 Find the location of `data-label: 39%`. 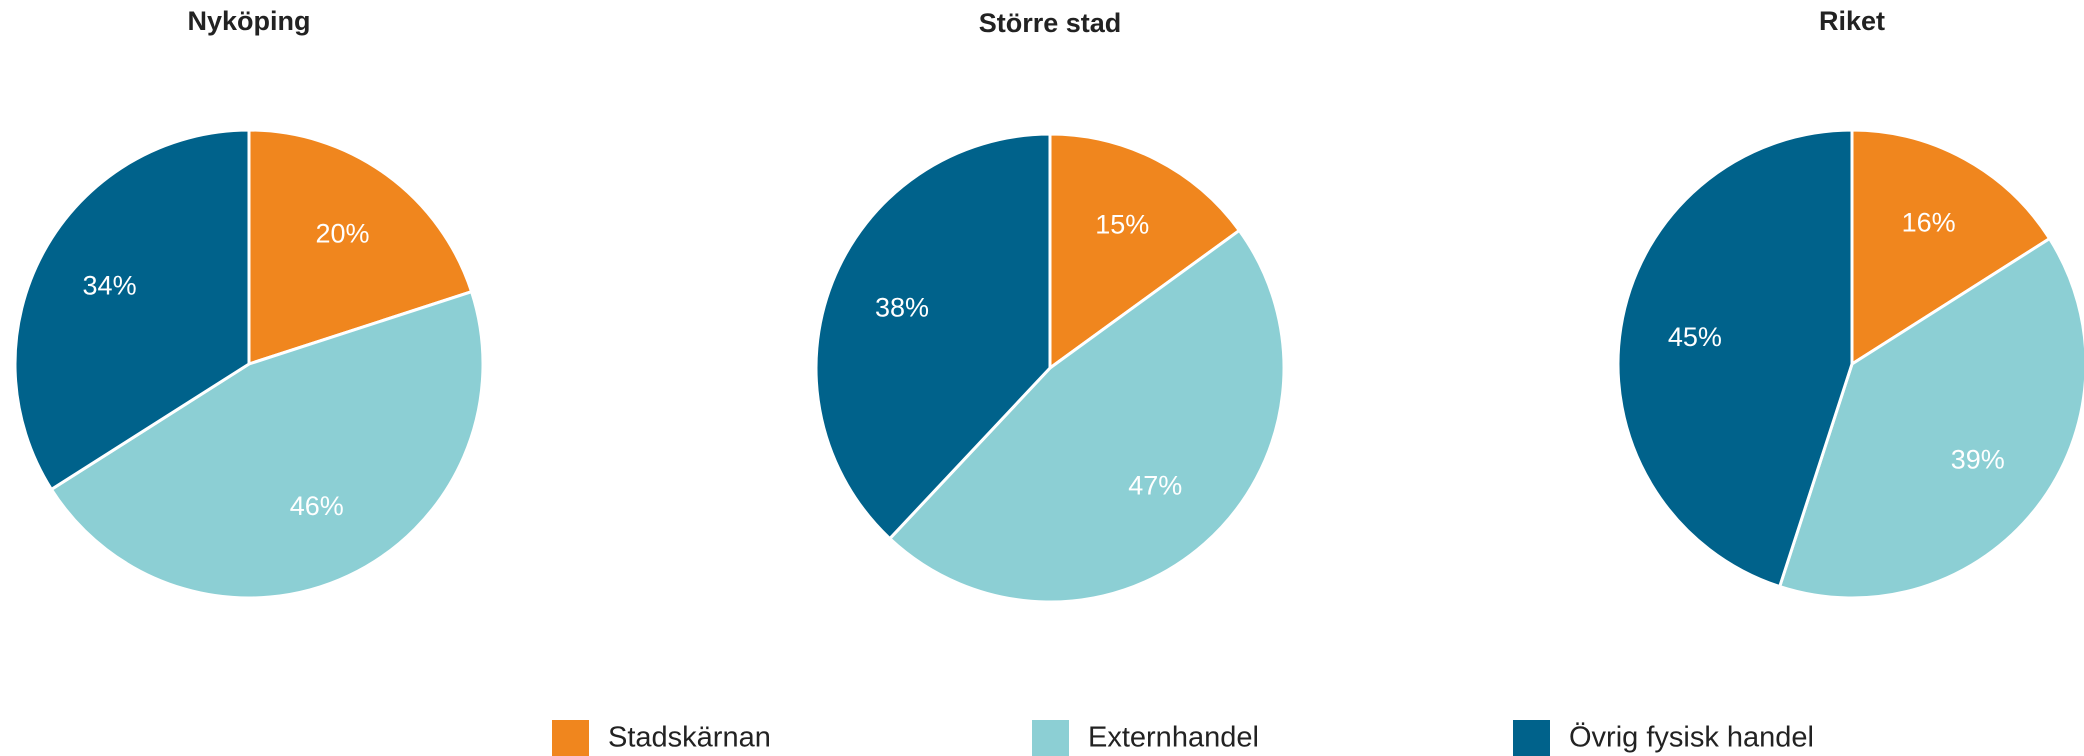

data-label: 39% is located at coordinates (1978, 460).